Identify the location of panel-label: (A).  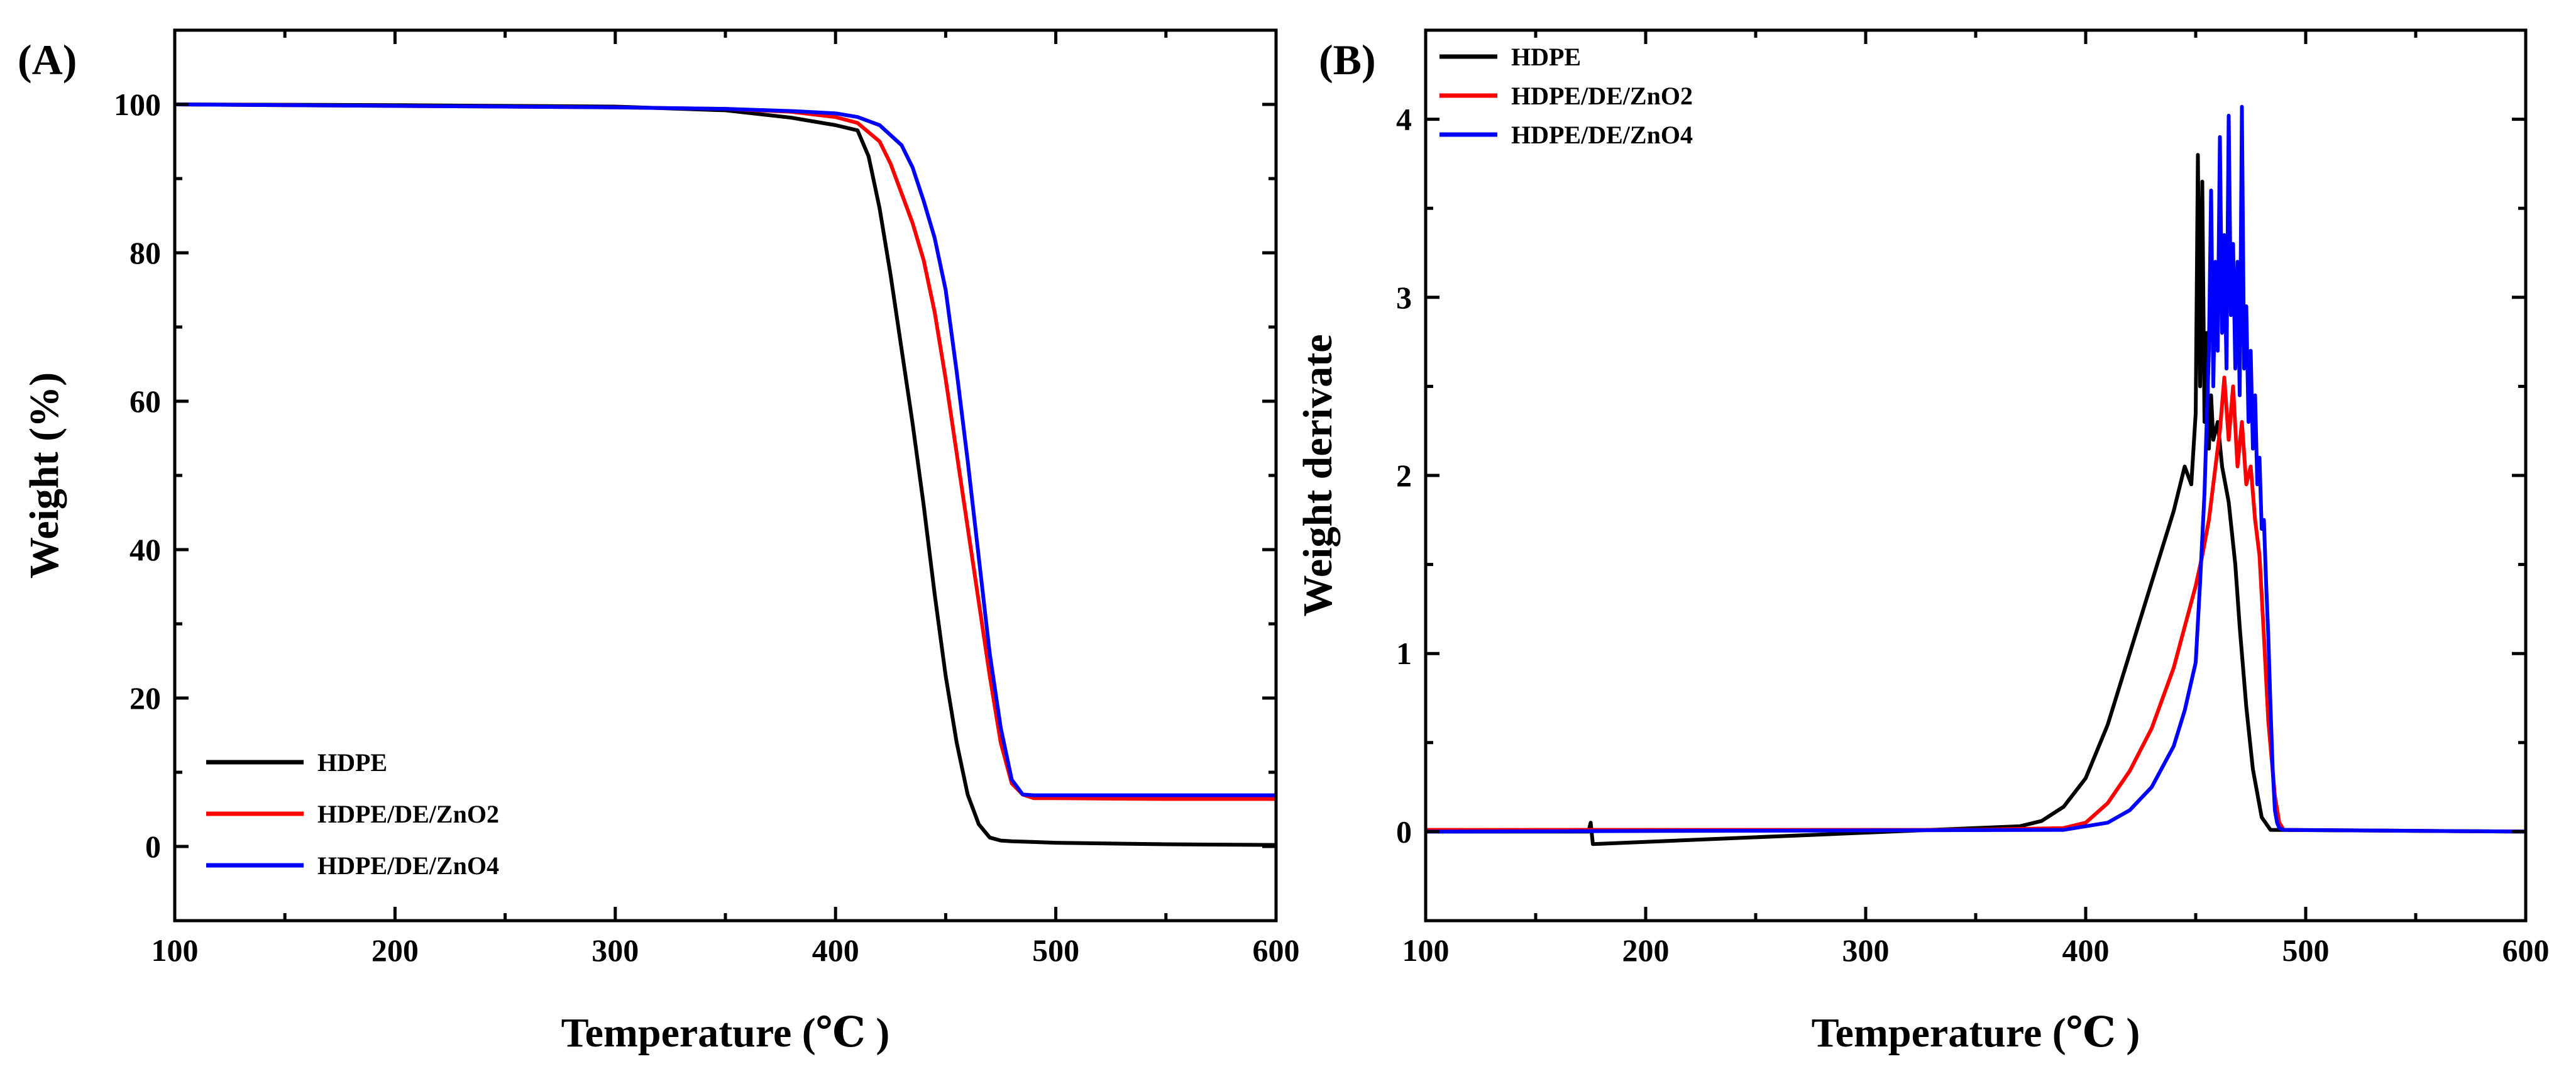
(47, 60).